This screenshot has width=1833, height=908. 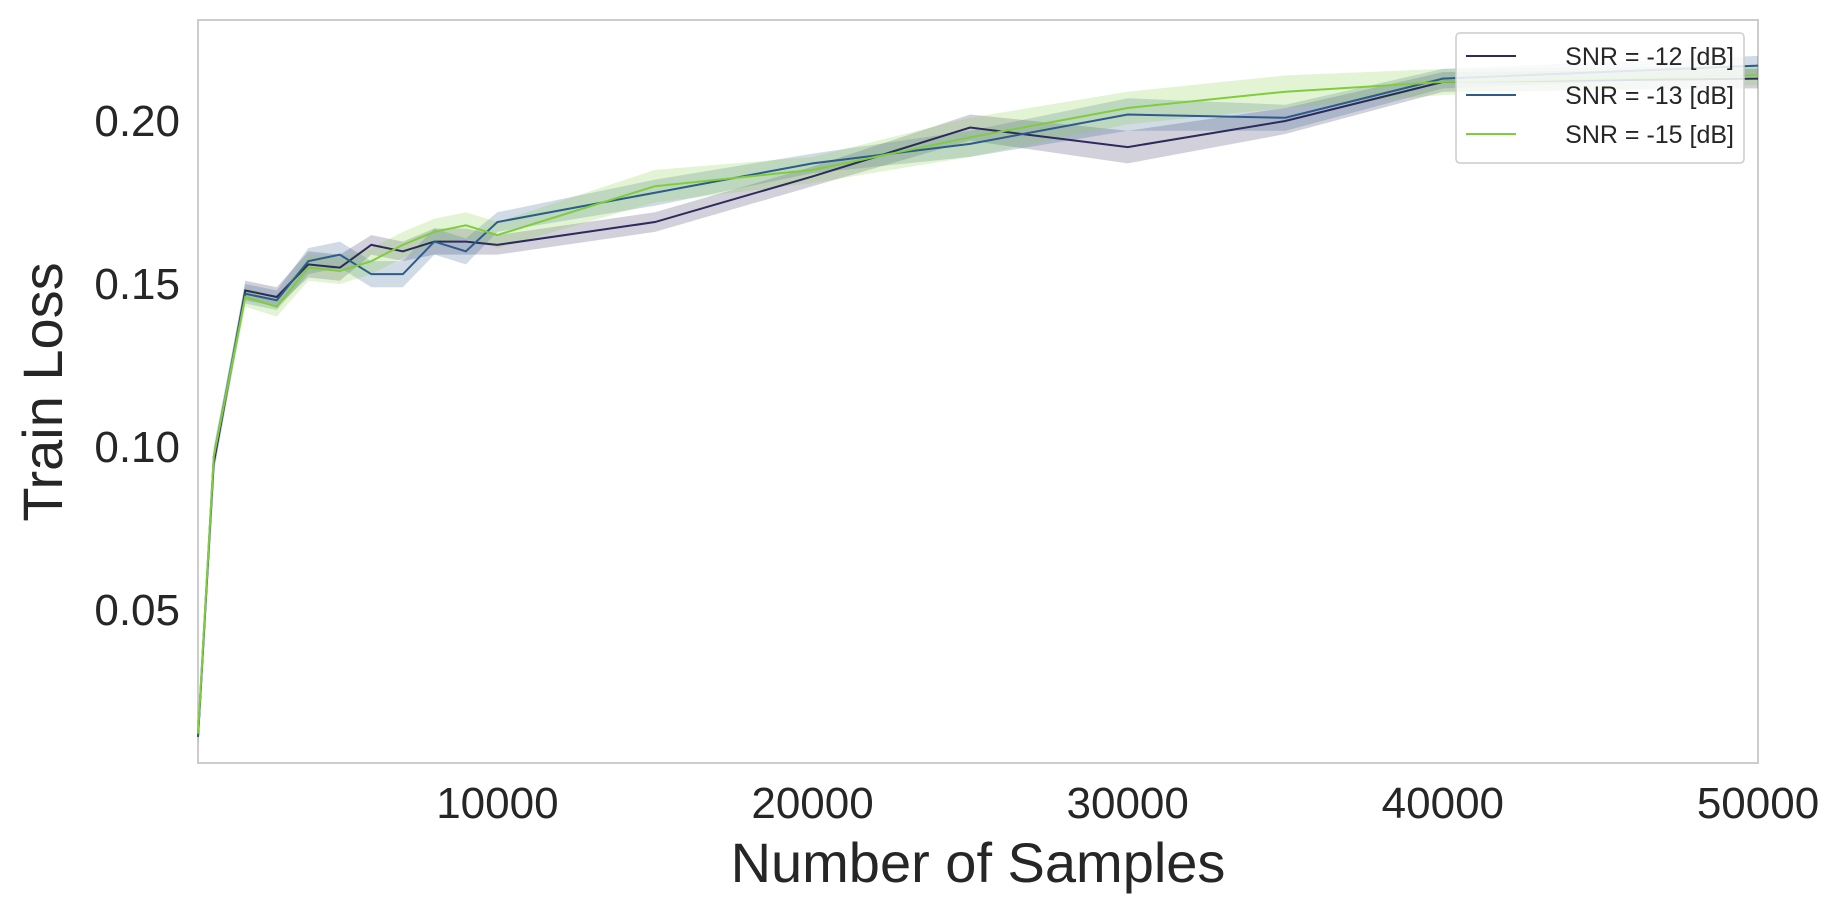 I want to click on legend-box, so click(x=1600, y=98).